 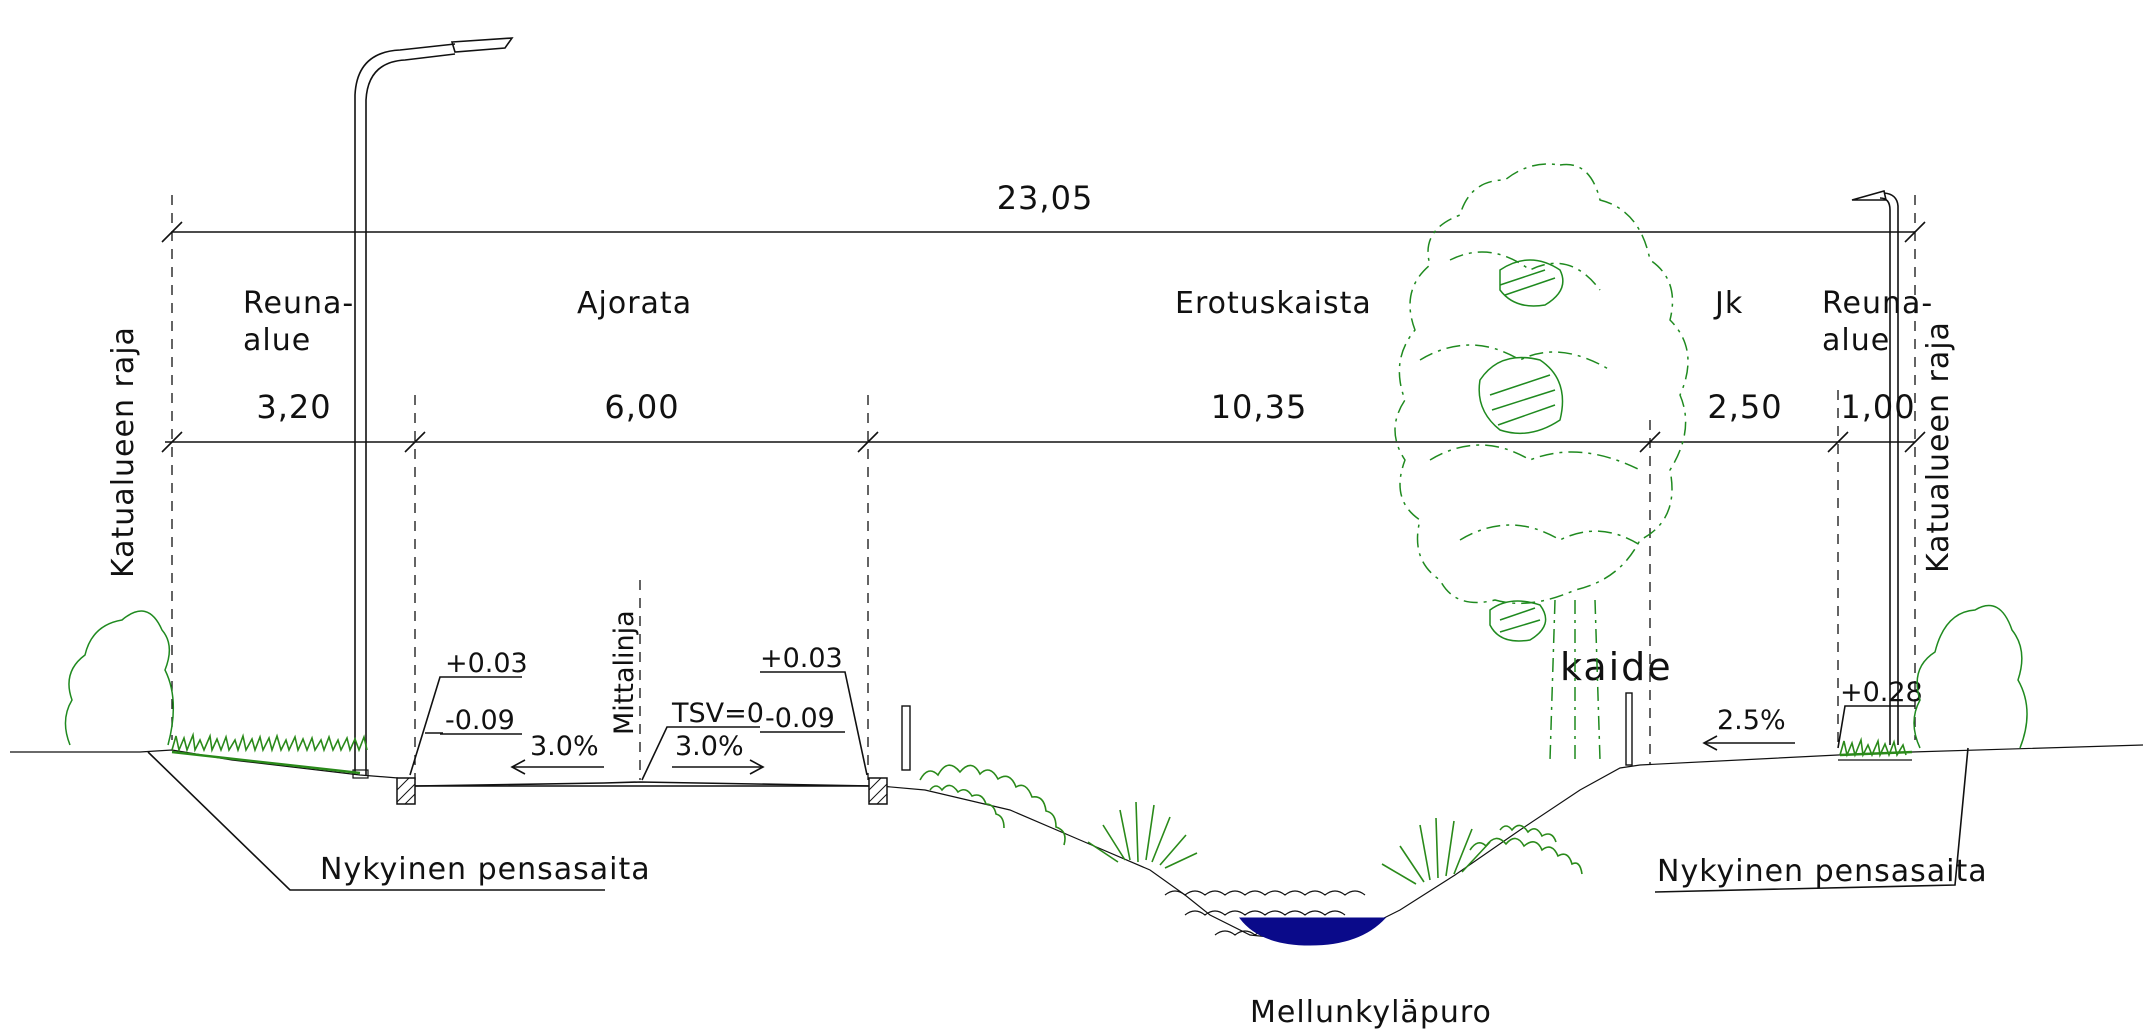 I want to click on railing-label: kaide, so click(x=1616, y=667).